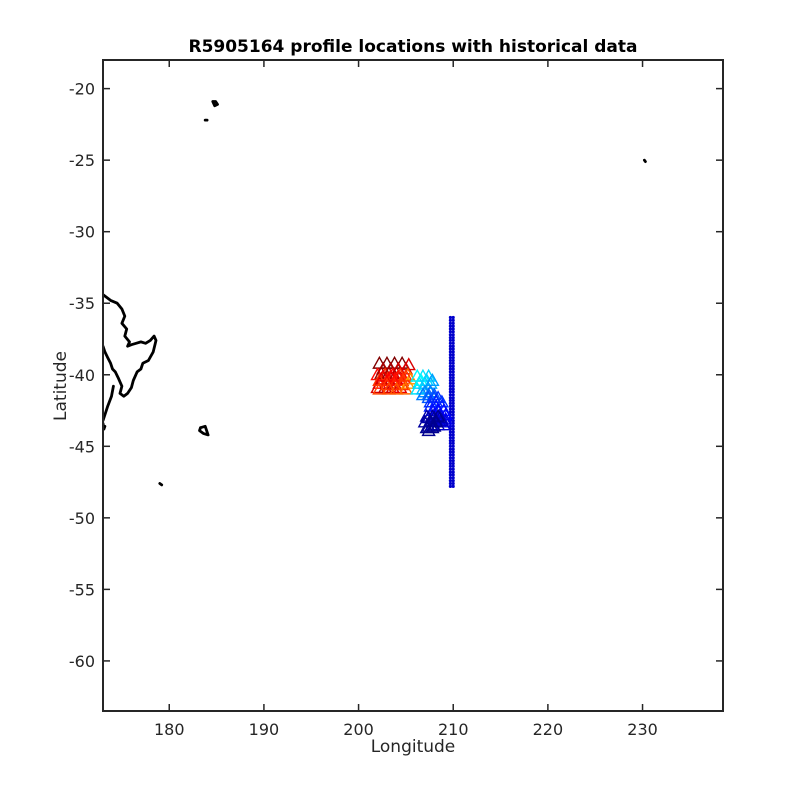 The image size is (800, 800). What do you see at coordinates (82, 661) in the screenshot?
I see `y-tick-label: -60` at bounding box center [82, 661].